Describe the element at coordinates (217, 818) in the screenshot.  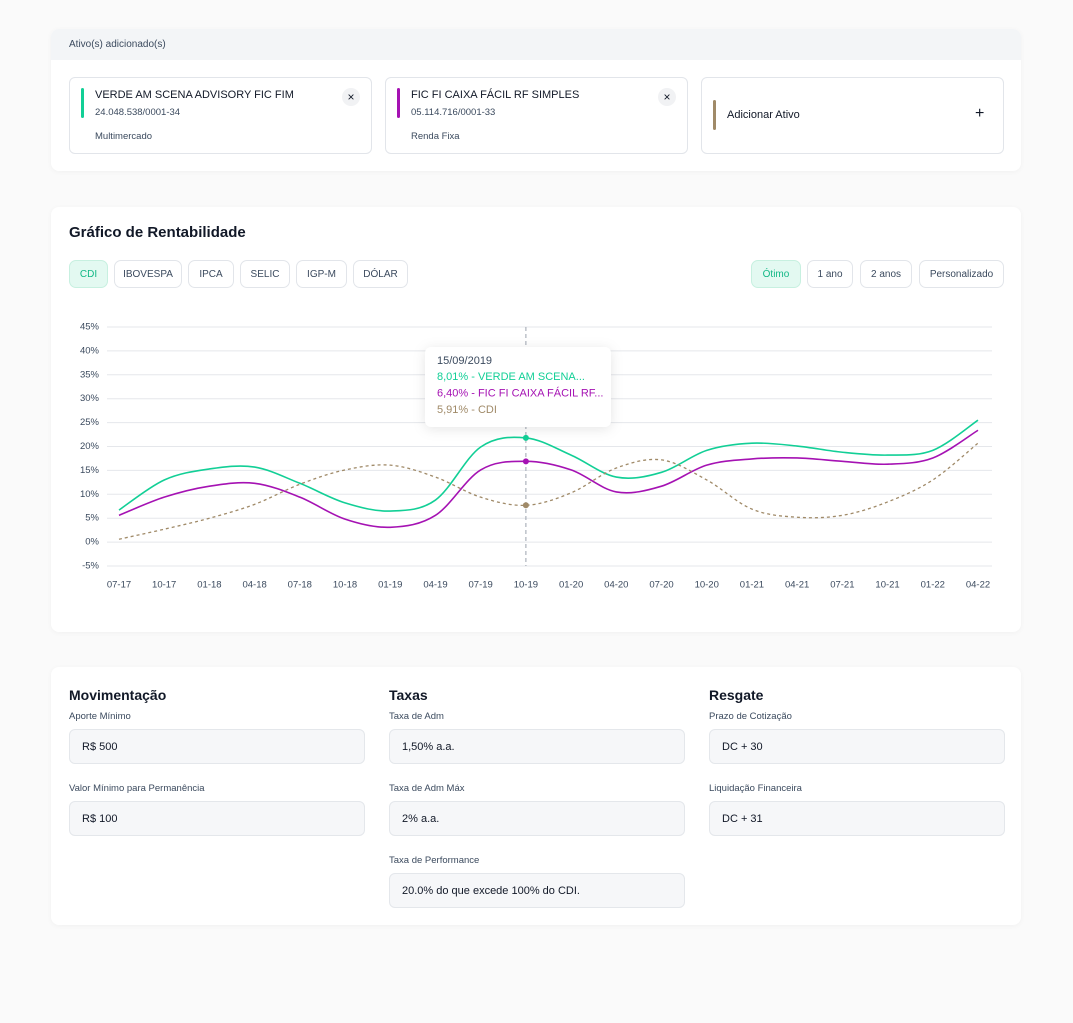
I see `field-value: R$ 100` at that location.